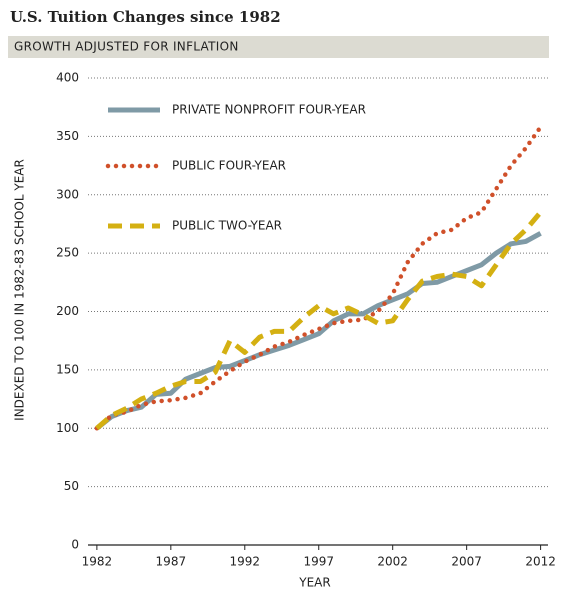  Describe the element at coordinates (318, 562) in the screenshot. I see `x-tick-label: 1997` at that location.